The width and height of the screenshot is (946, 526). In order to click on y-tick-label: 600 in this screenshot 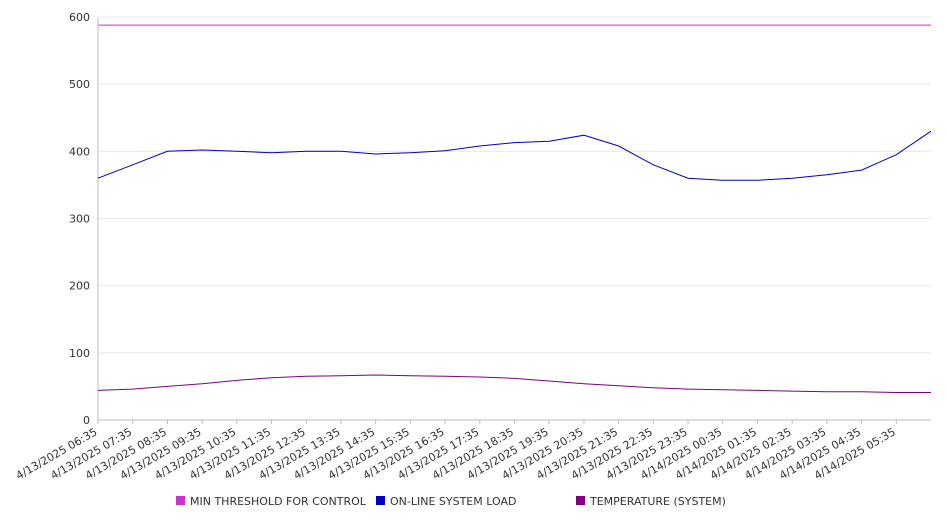, I will do `click(79, 17)`.